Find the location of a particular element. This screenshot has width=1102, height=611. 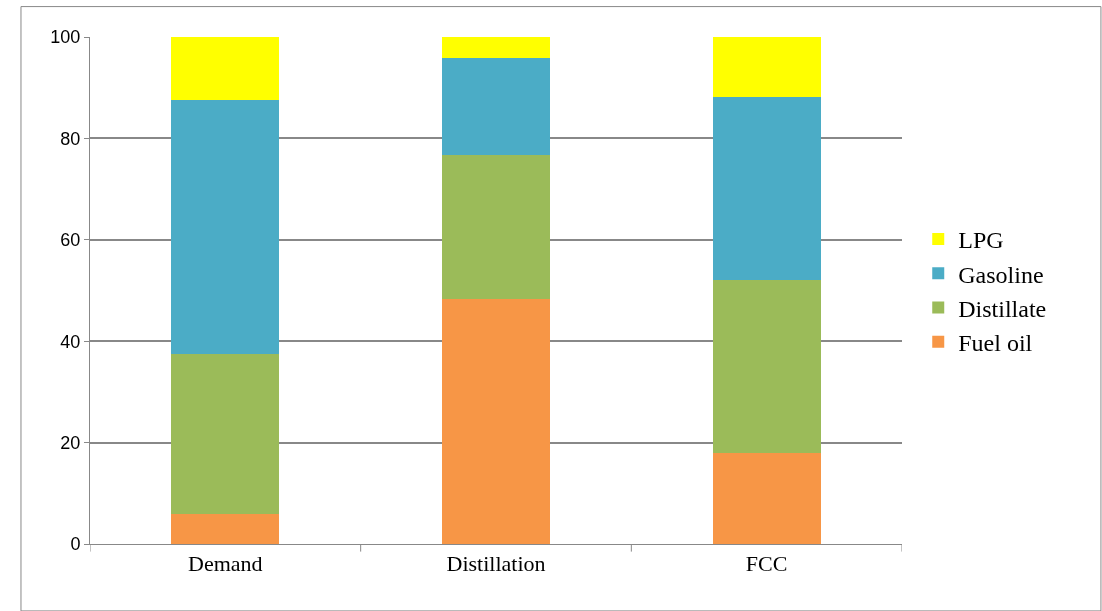

x-tick-label: Demand is located at coordinates (225, 564).